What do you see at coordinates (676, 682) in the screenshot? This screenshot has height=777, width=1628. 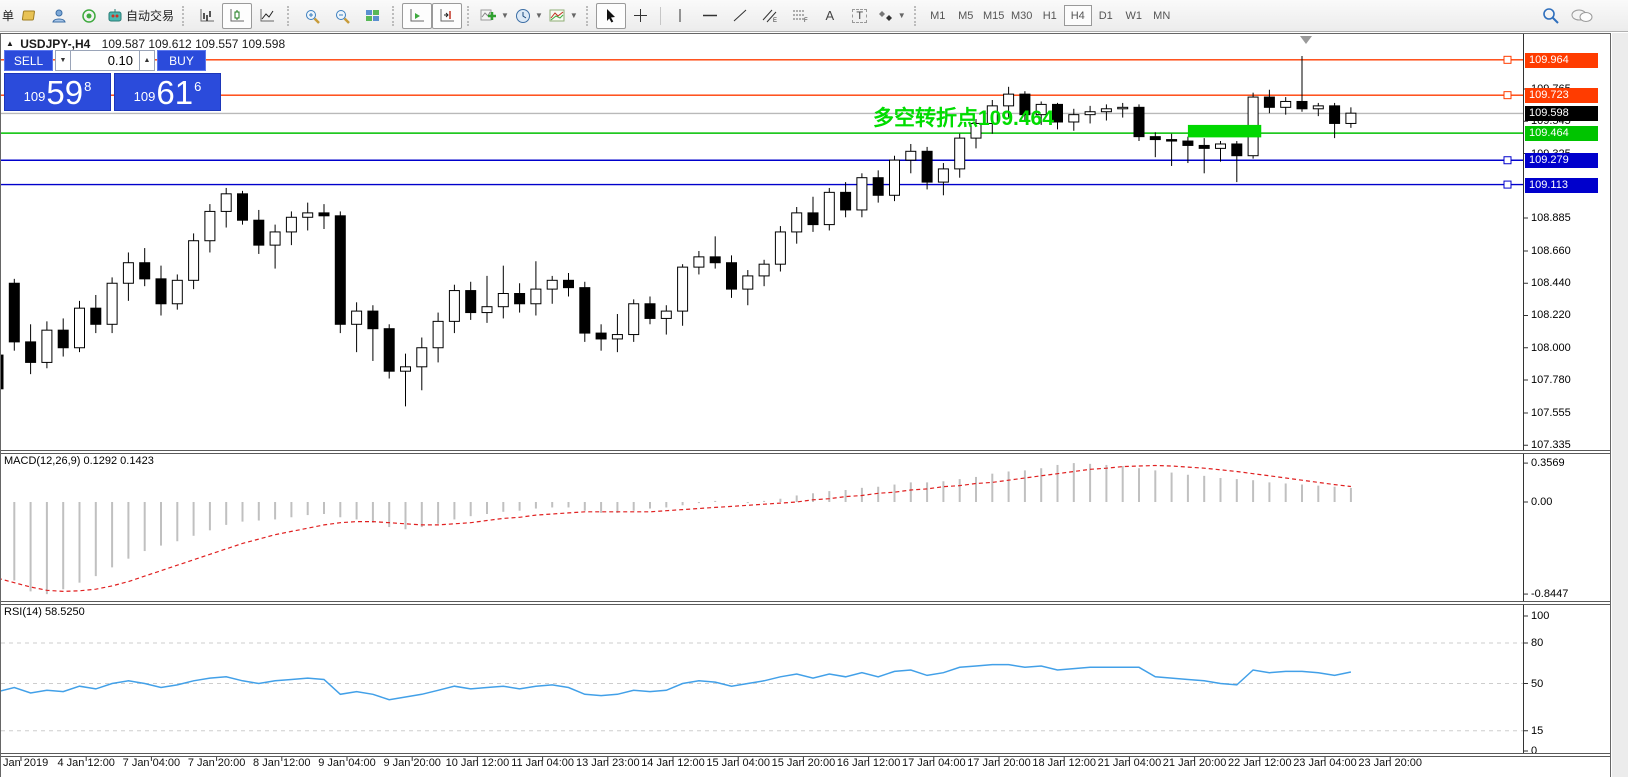 I see `rsi-line` at bounding box center [676, 682].